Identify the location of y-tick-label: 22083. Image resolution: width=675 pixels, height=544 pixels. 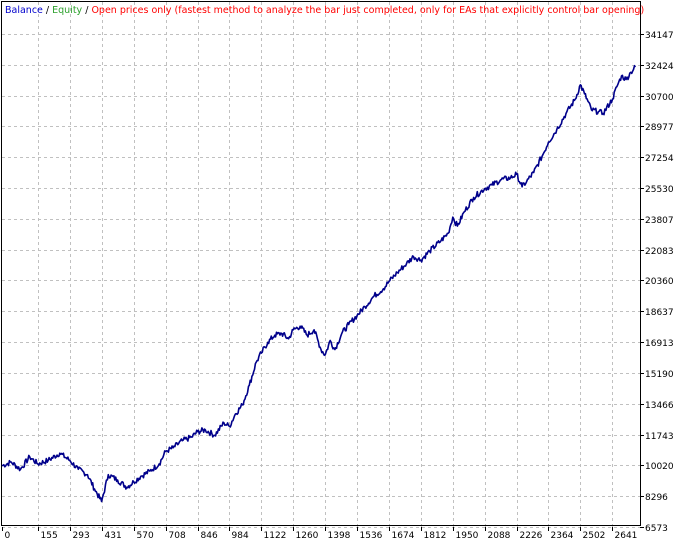
(659, 252).